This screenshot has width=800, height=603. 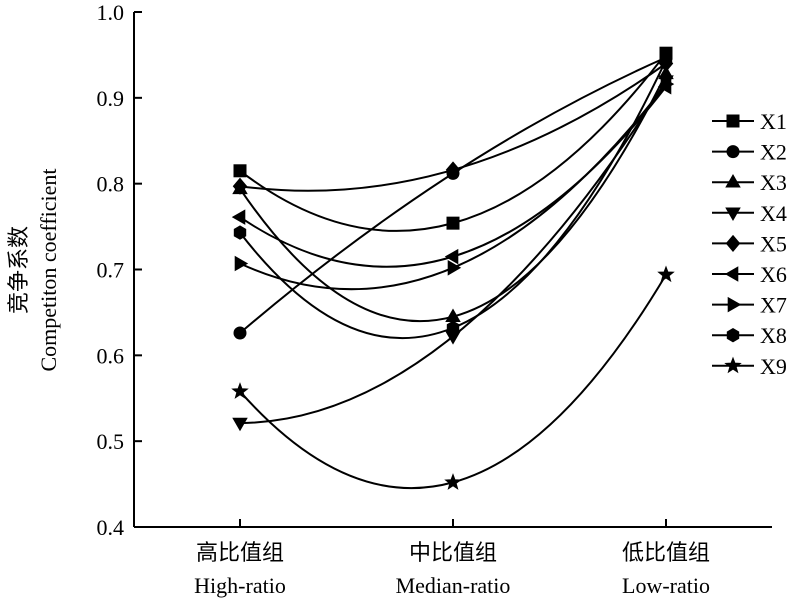 What do you see at coordinates (749, 152) in the screenshot?
I see `legend-item-x2: X2` at bounding box center [749, 152].